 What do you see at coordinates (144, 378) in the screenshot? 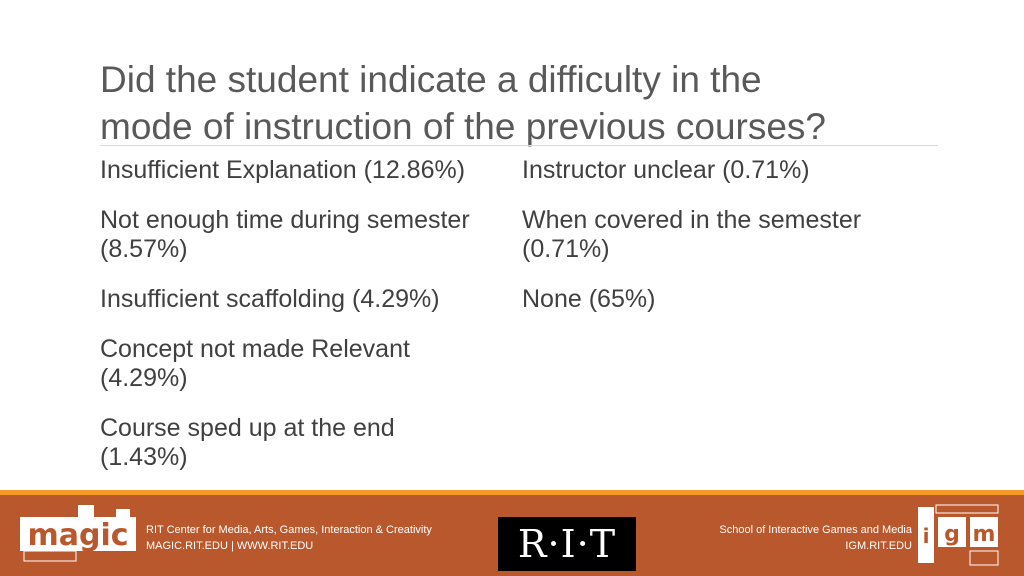
I see `item-text: (4.29%)` at bounding box center [144, 378].